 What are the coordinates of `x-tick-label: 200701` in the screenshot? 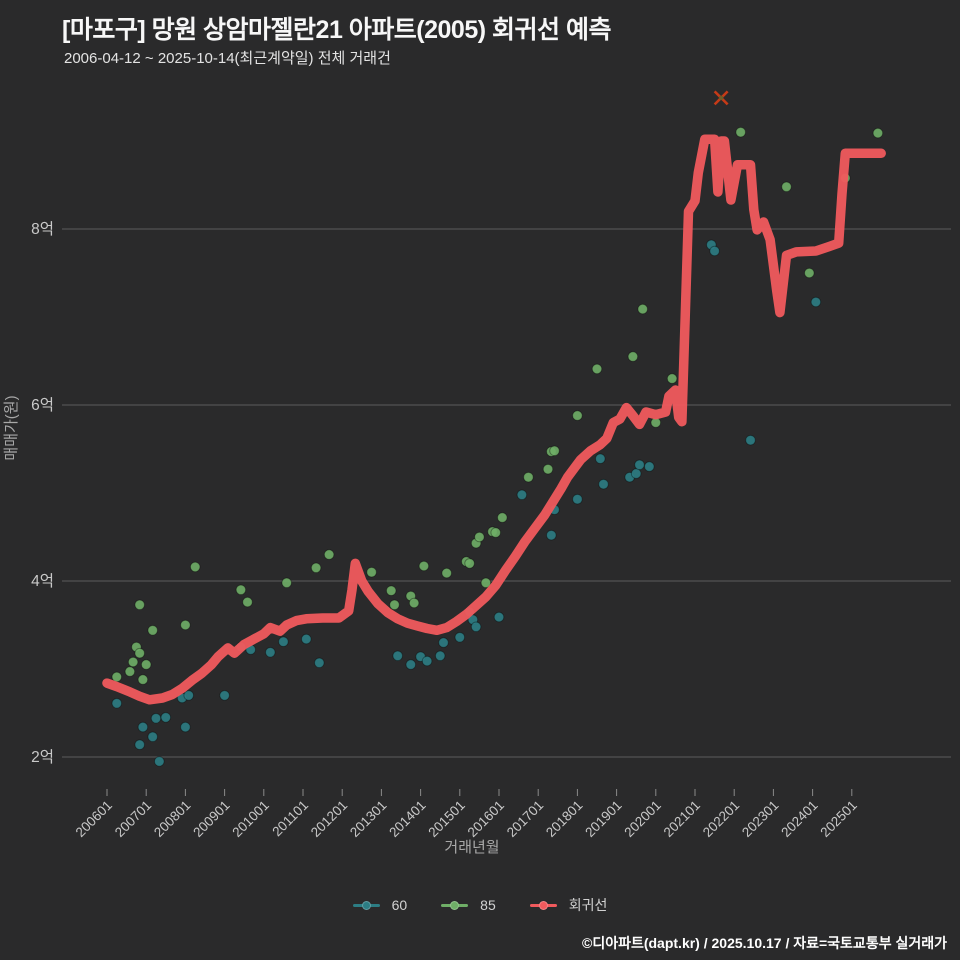 It's located at (133, 819).